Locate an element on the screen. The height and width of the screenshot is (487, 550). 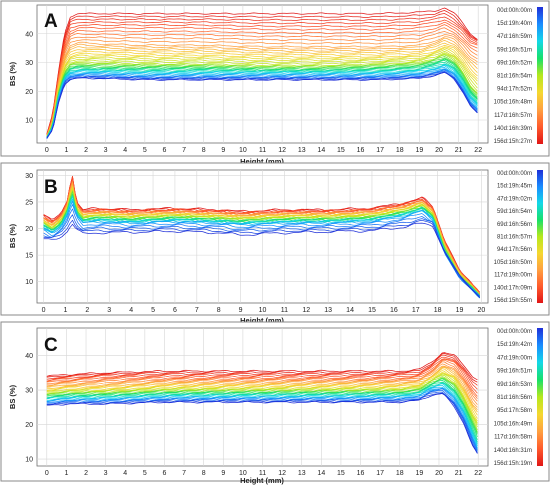
x-tick-label: 15 is located at coordinates (341, 150).